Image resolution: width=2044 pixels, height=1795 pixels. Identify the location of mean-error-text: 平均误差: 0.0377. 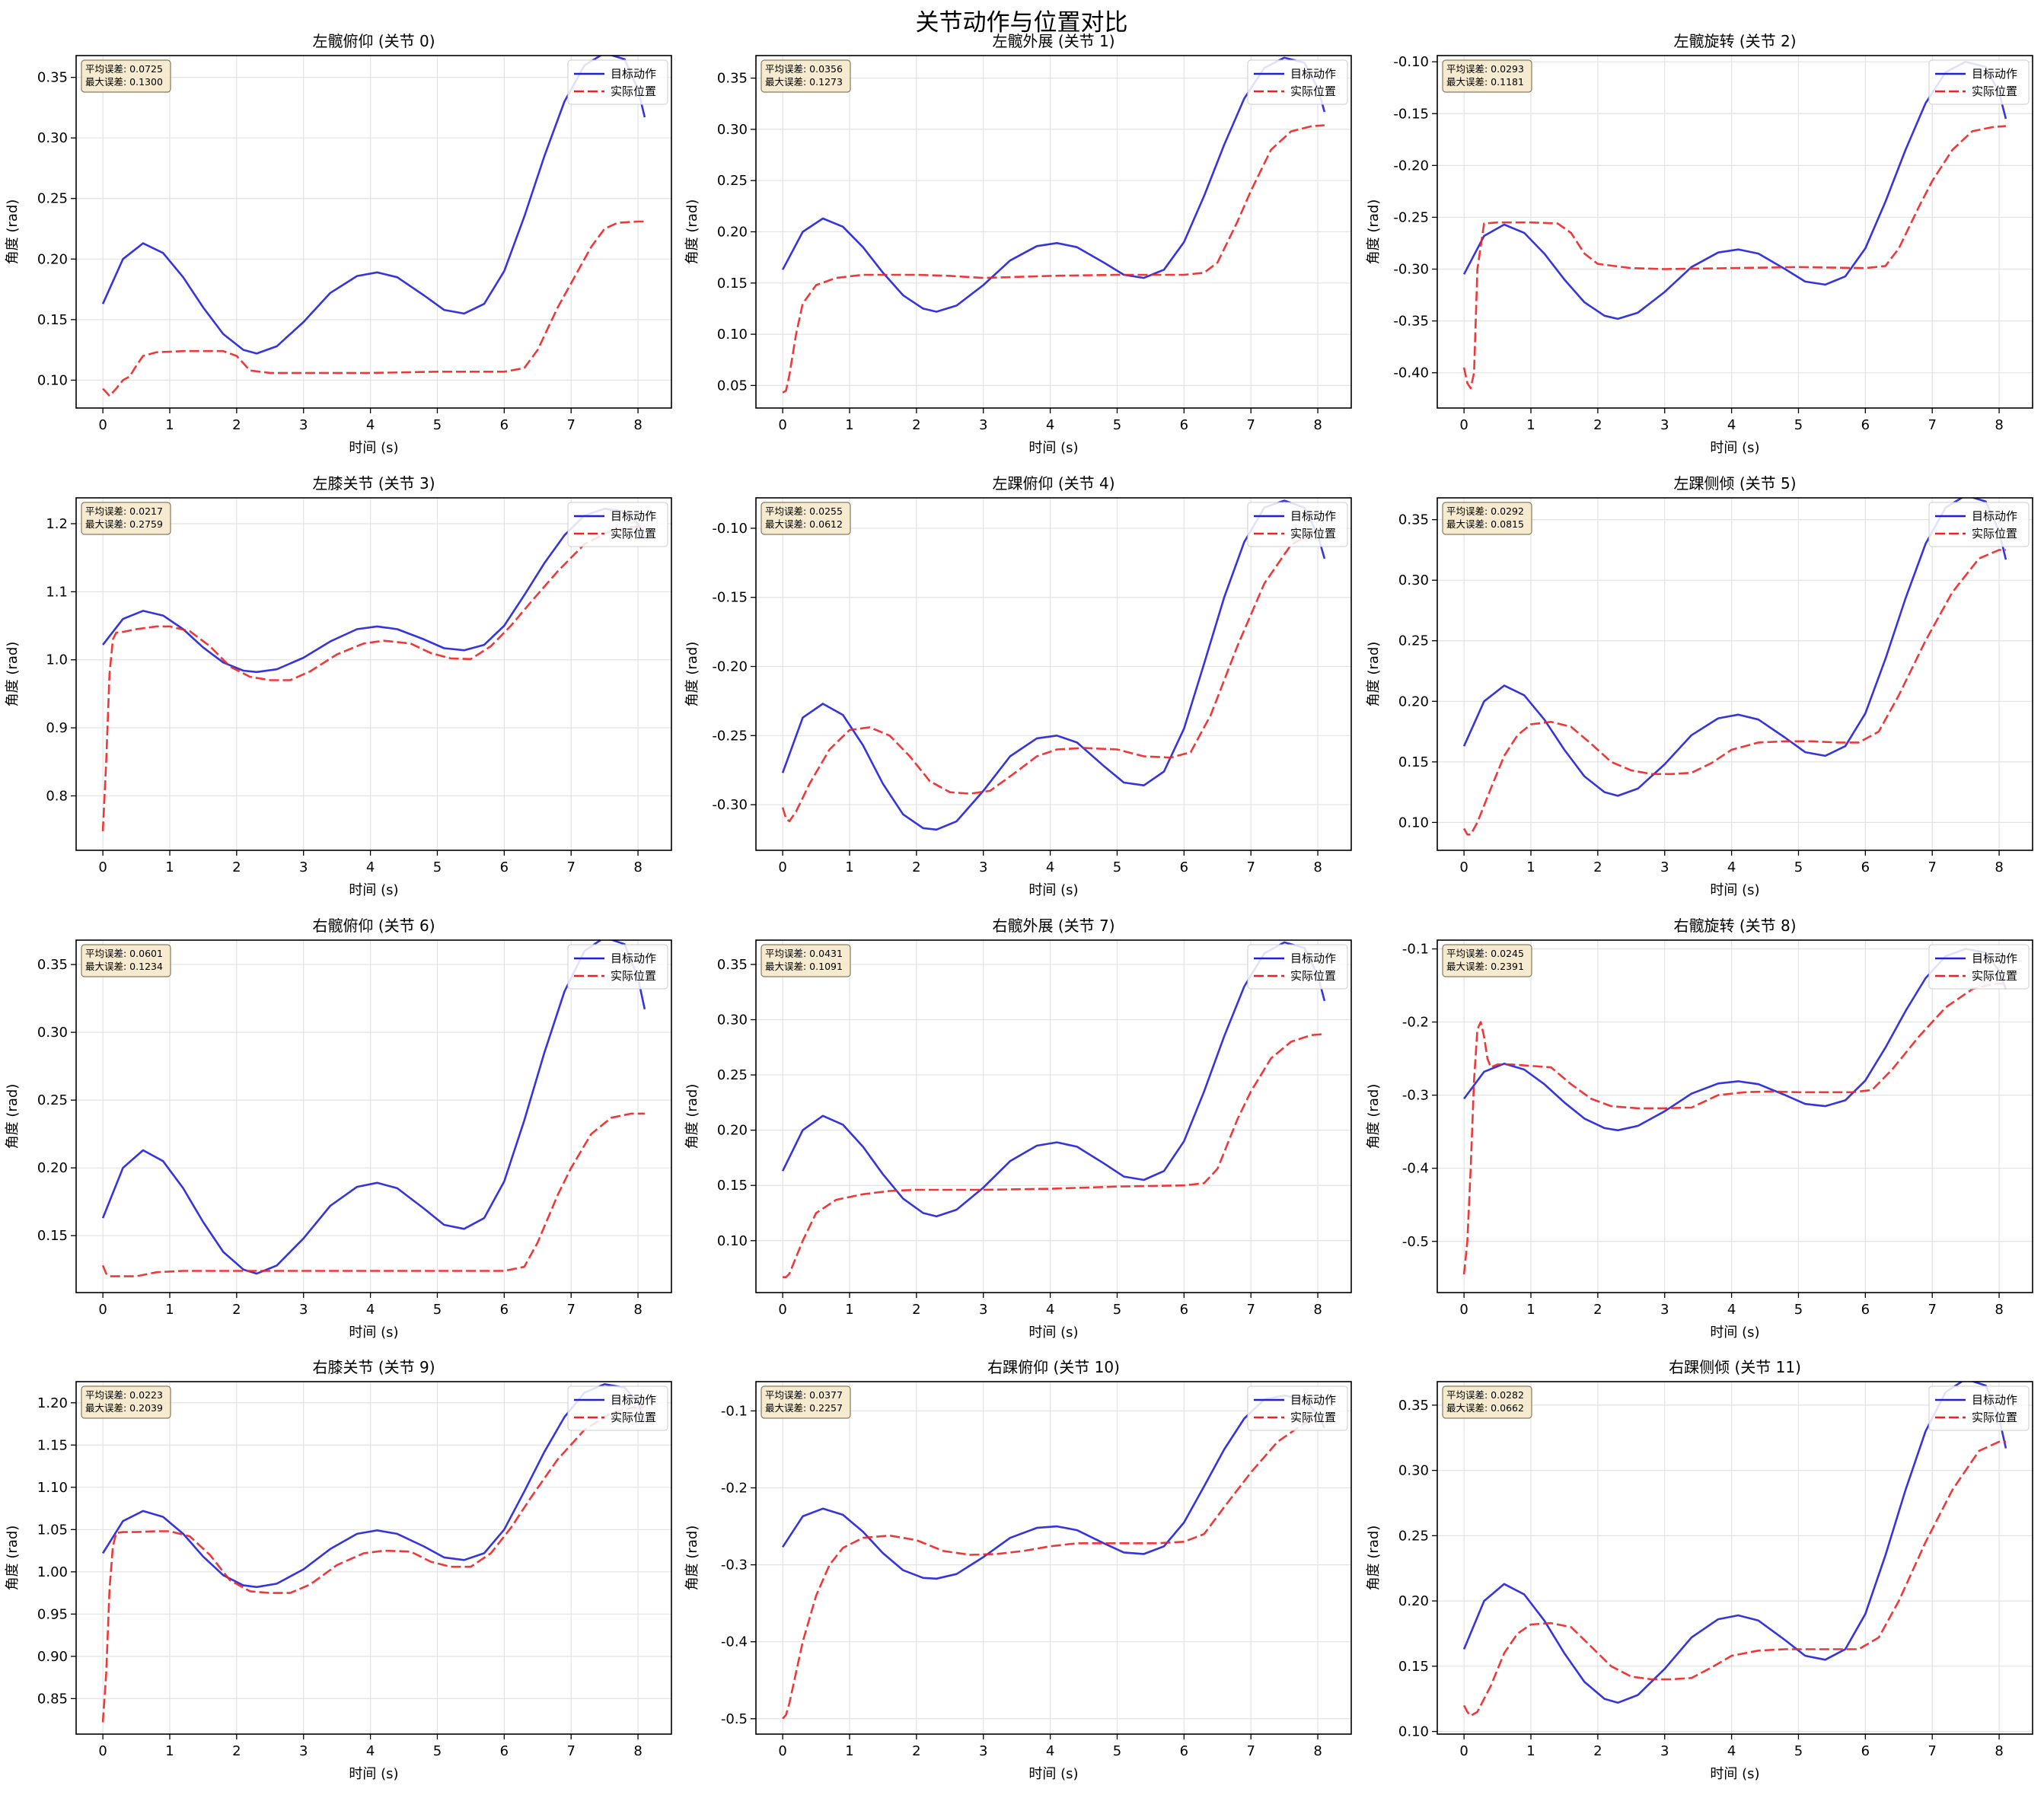
(804, 1395).